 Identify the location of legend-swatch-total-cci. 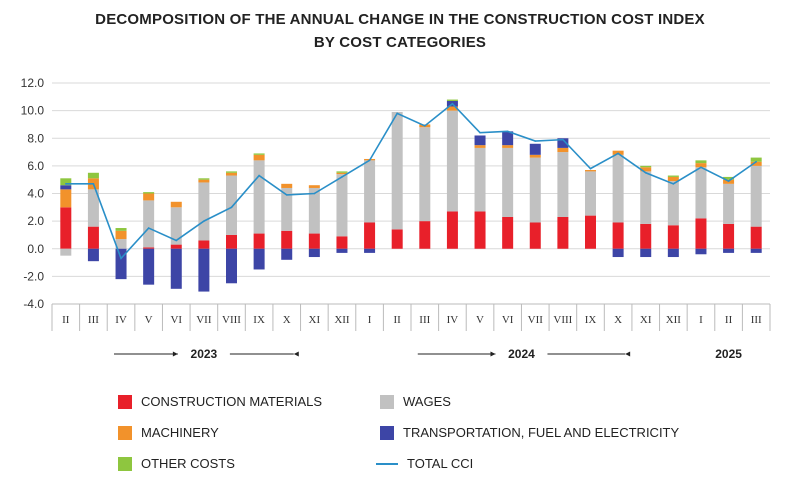
(387, 463).